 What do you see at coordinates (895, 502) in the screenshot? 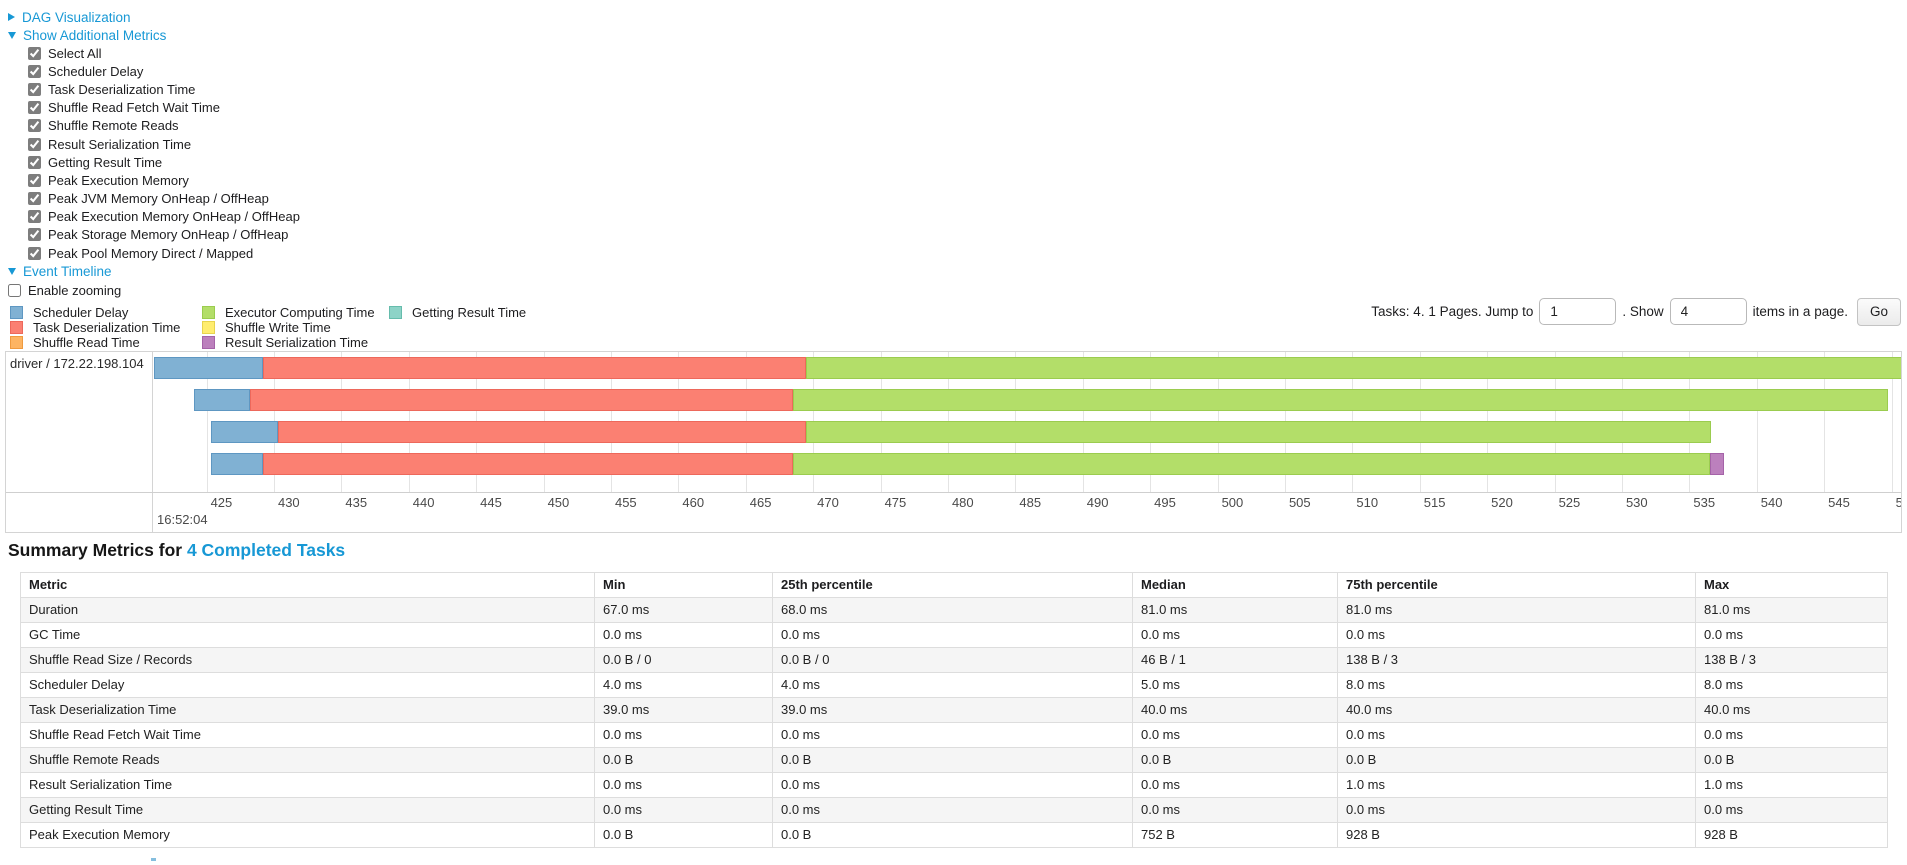
I see `axis-tick-label: 475` at bounding box center [895, 502].